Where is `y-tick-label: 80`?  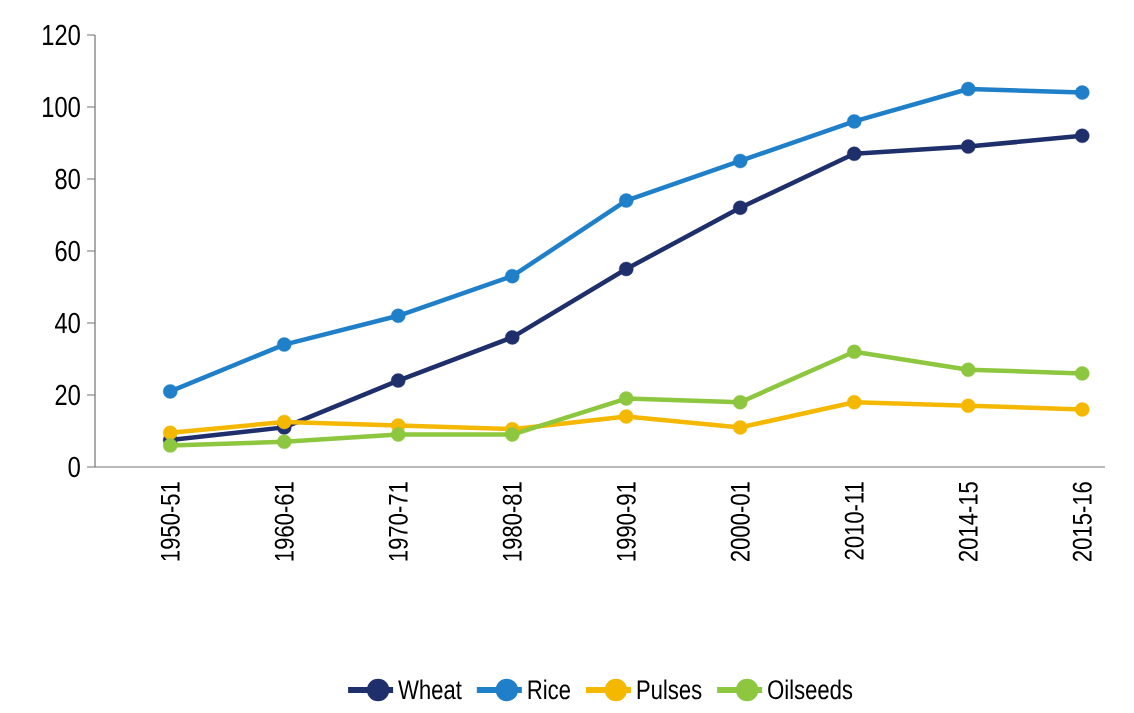
y-tick-label: 80 is located at coordinates (67, 179).